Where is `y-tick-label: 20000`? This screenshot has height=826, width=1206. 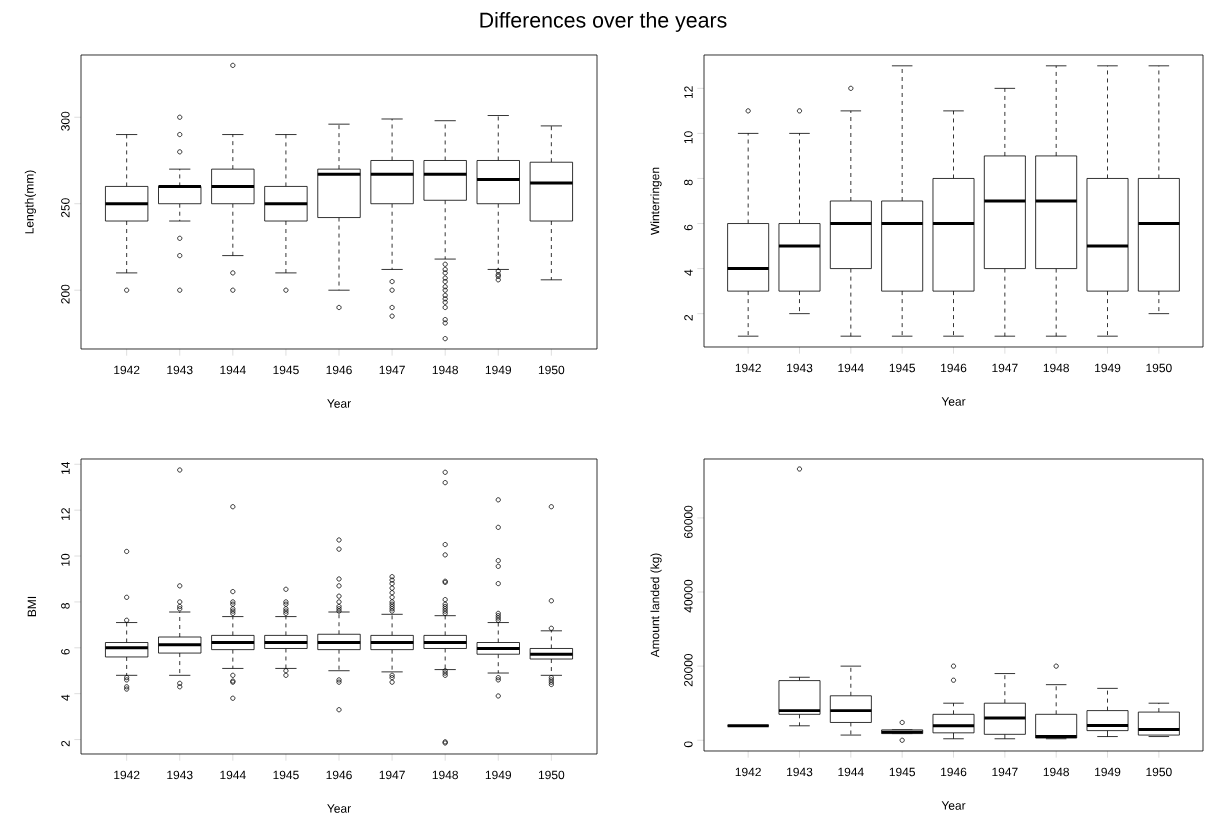 y-tick-label: 20000 is located at coordinates (688, 670).